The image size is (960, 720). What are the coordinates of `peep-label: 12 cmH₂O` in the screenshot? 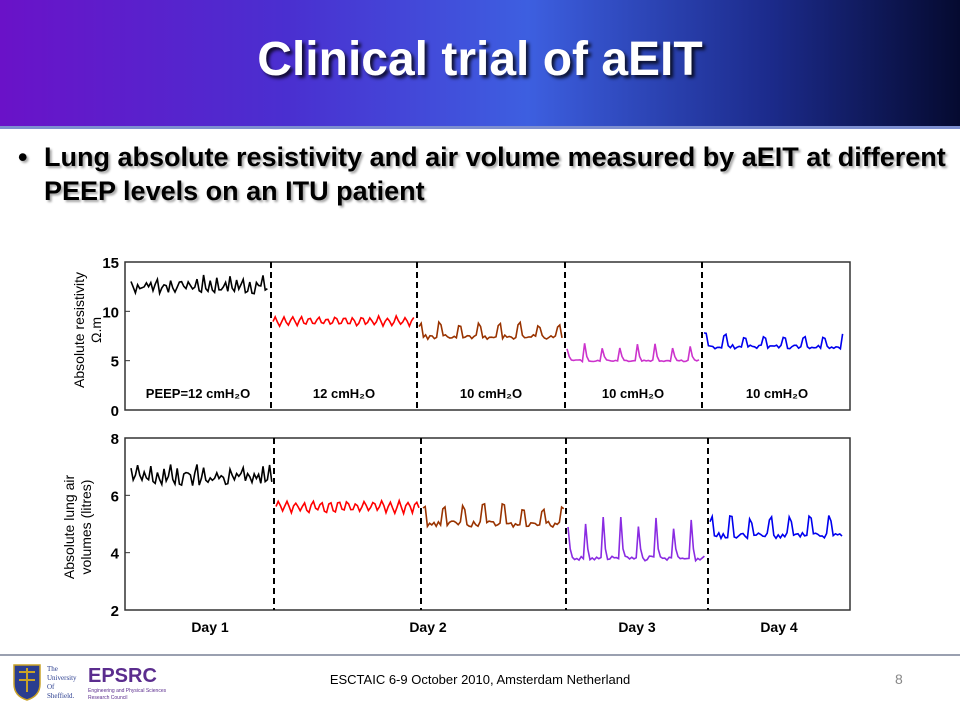 It's located at (344, 393).